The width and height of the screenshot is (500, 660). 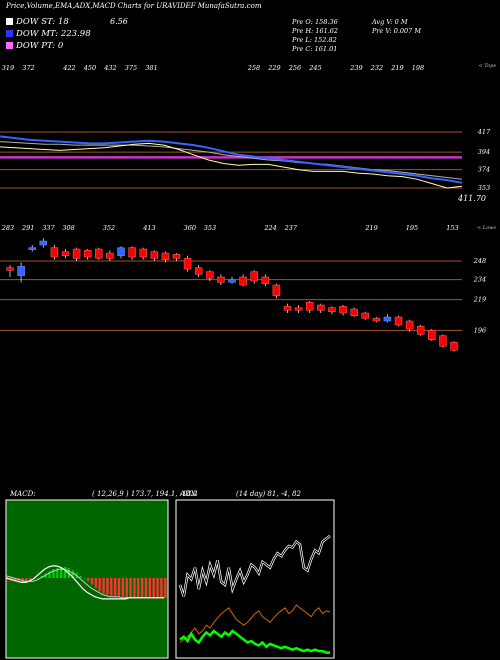 I want to click on current-price-label: 411.70, so click(x=471, y=198).